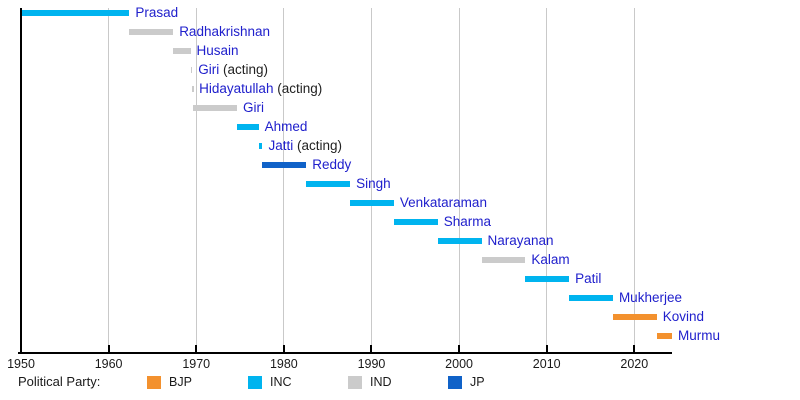 Image resolution: width=800 pixels, height=400 pixels. Describe the element at coordinates (284, 180) in the screenshot. I see `x-gridline-1980` at that location.